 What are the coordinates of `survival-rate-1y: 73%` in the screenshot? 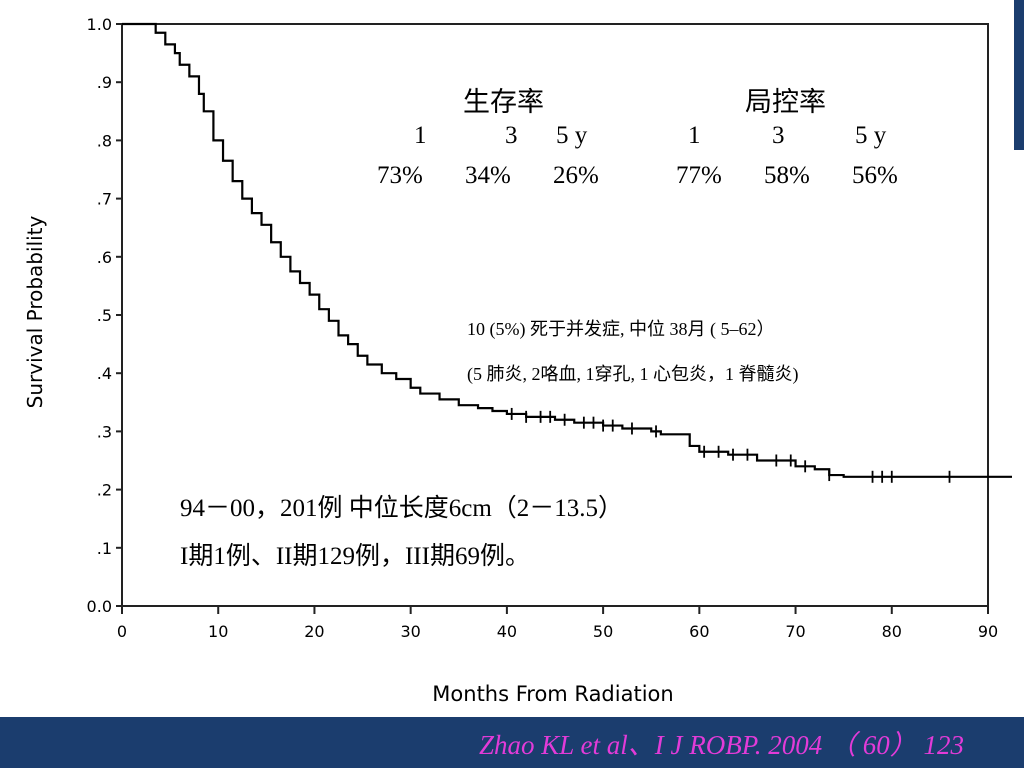 It's located at (400, 175).